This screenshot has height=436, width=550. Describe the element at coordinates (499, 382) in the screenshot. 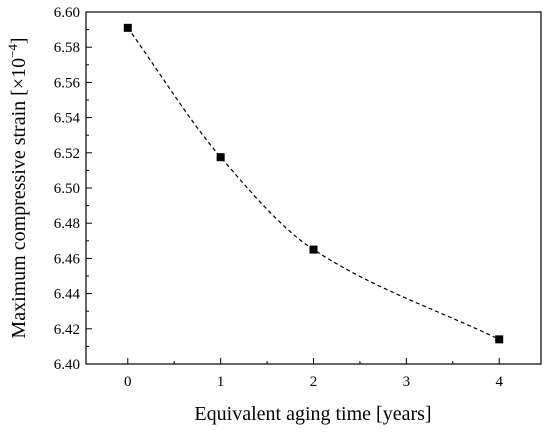

I see `x-tick-label-4: 4` at that location.